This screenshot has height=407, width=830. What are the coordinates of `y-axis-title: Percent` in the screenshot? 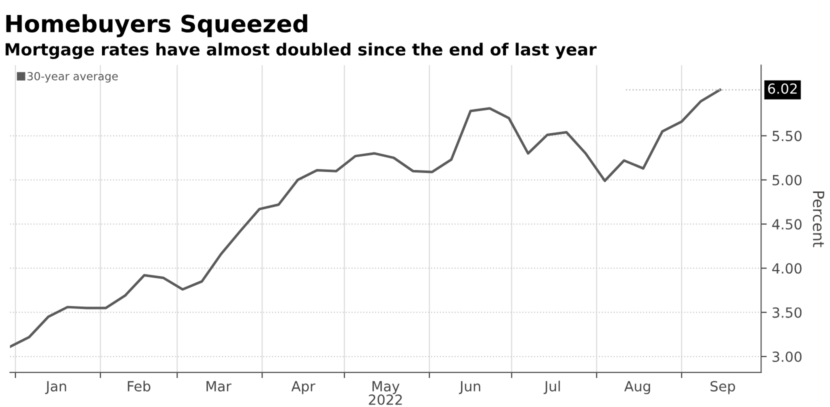 It's located at (818, 220).